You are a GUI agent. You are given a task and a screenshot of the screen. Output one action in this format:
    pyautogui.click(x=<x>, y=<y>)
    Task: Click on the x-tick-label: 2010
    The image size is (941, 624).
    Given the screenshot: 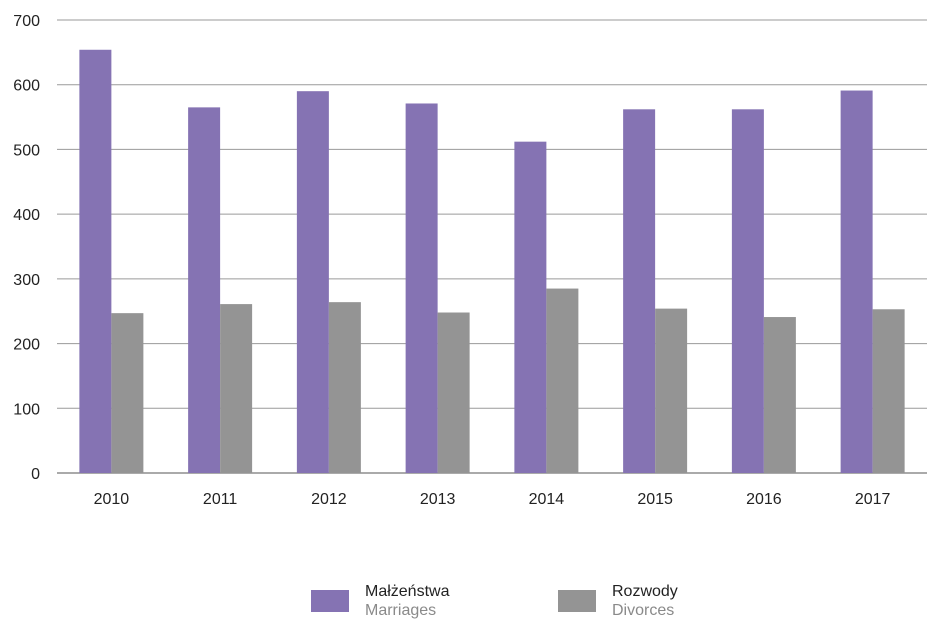 What is the action you would take?
    pyautogui.click(x=112, y=499)
    